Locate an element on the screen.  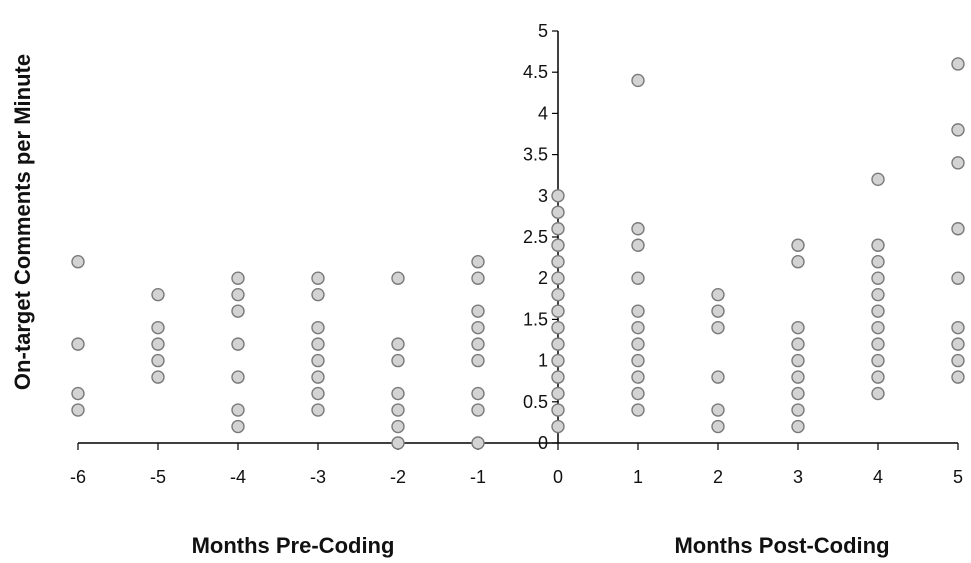
y-tick-label: 2 is located at coordinates (543, 278).